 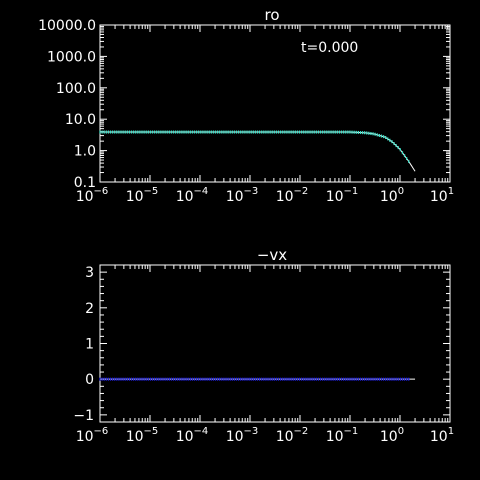 What do you see at coordinates (85, 183) in the screenshot?
I see `y-tick-label: 0.1` at bounding box center [85, 183].